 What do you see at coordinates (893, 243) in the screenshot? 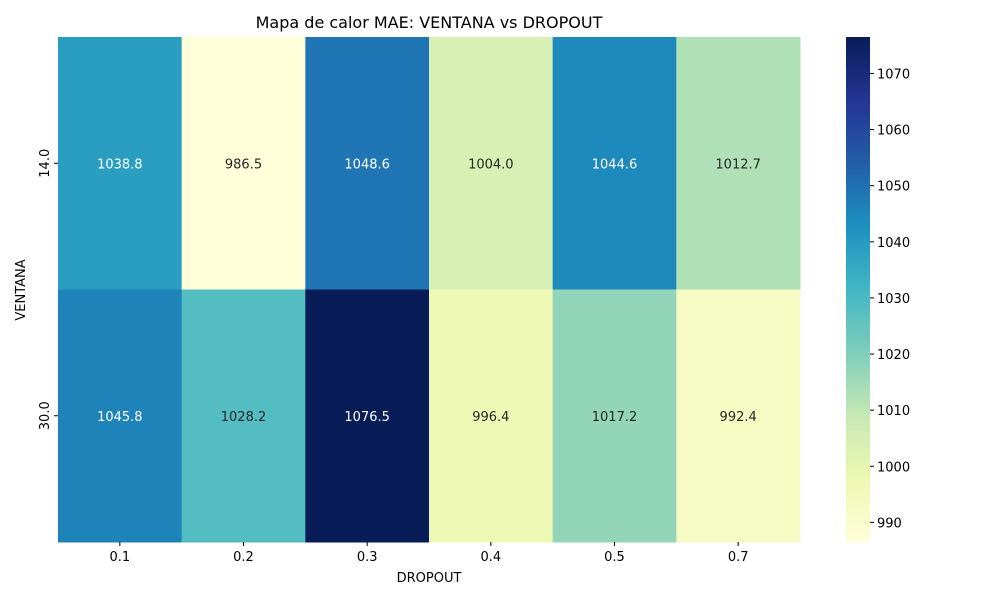
I see `colorbar-tick-label: 1040` at bounding box center [893, 243].